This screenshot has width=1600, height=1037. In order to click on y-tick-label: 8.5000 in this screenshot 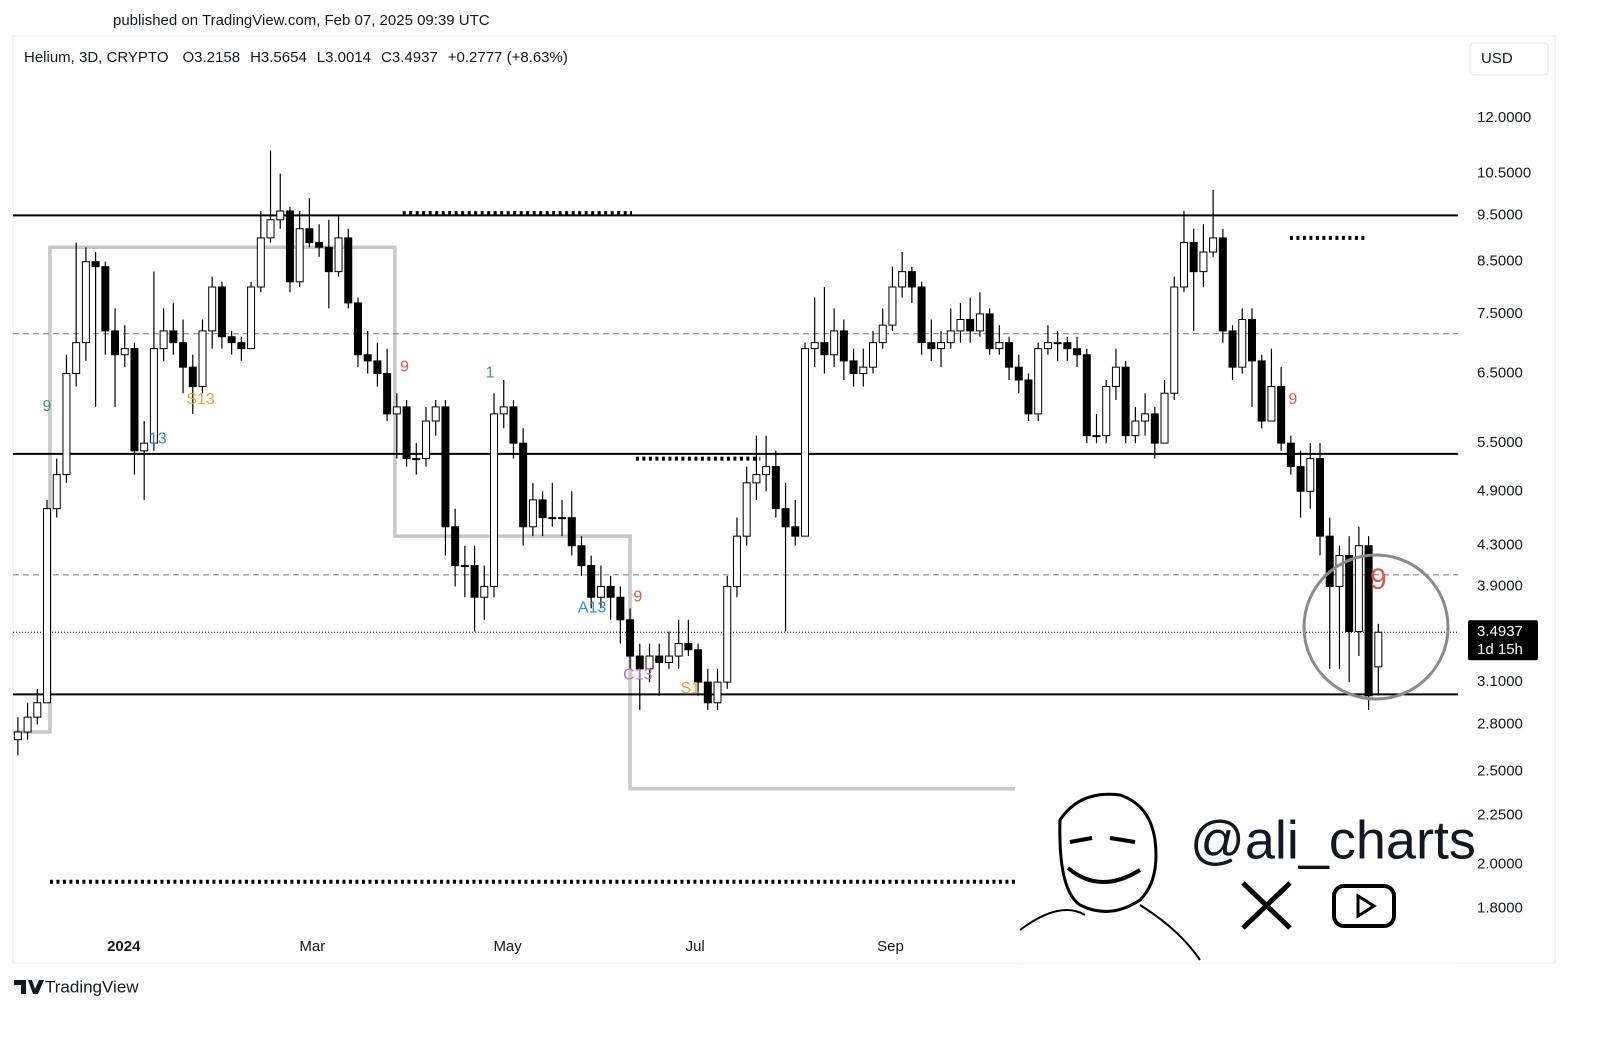, I will do `click(1500, 261)`.